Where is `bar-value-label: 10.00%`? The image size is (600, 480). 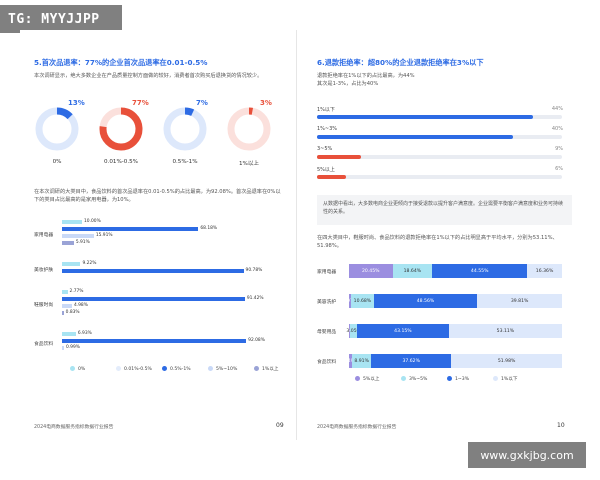 bar-value-label: 10.00% is located at coordinates (92, 221).